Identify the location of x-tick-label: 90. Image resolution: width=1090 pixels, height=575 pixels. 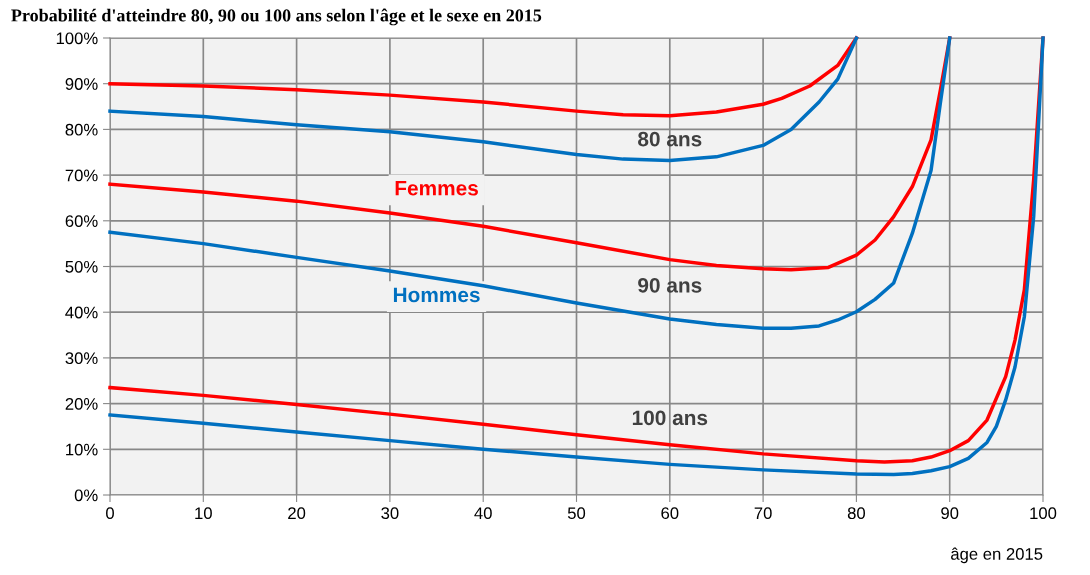
(950, 513).